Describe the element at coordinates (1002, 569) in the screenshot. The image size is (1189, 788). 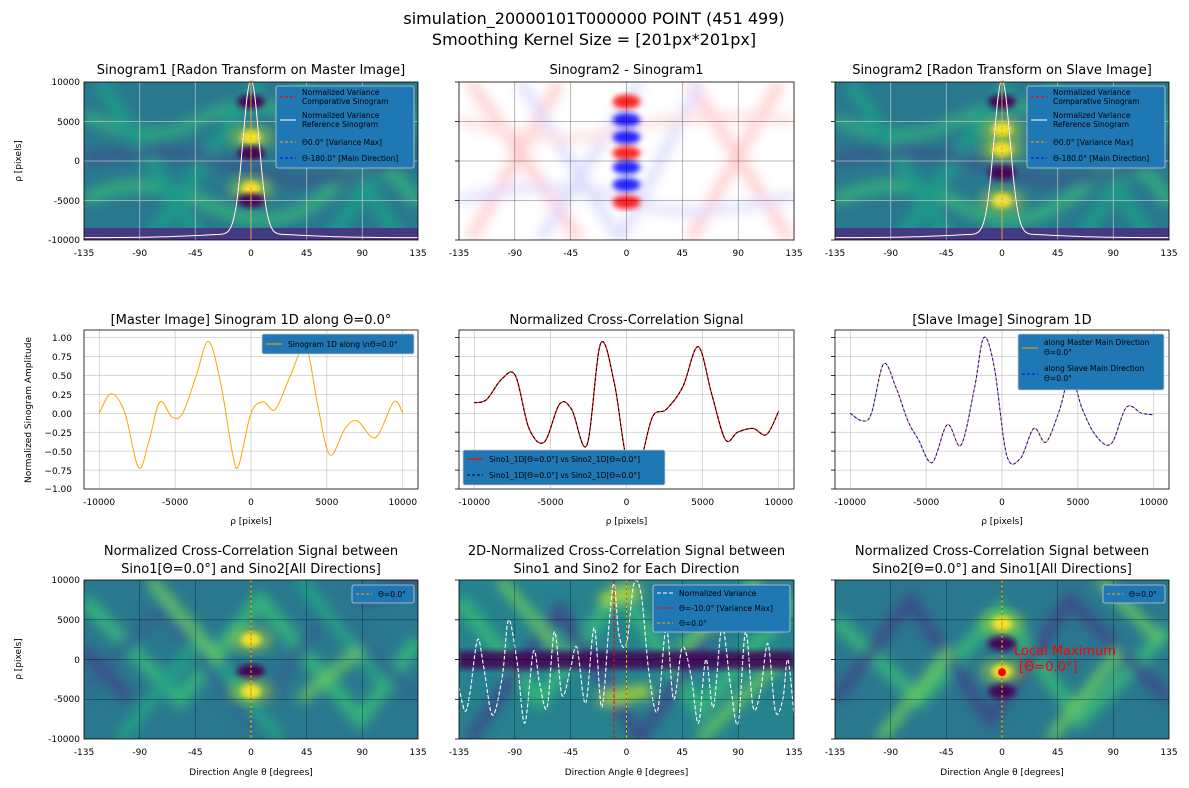
I see `panel-subtitle: Sino2[Θ=0.0°] and Sino1[All Directions]` at that location.